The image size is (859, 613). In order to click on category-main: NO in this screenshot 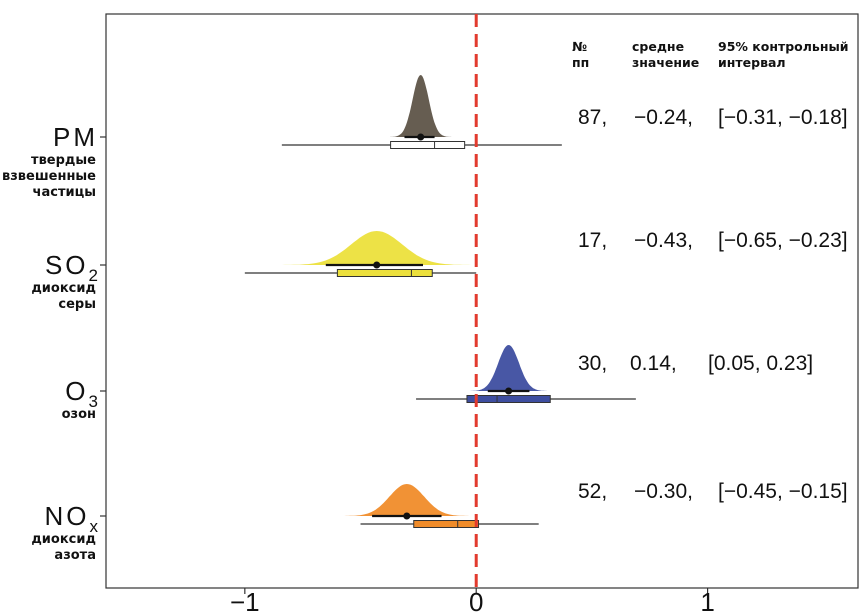, I will do `click(67, 516)`.